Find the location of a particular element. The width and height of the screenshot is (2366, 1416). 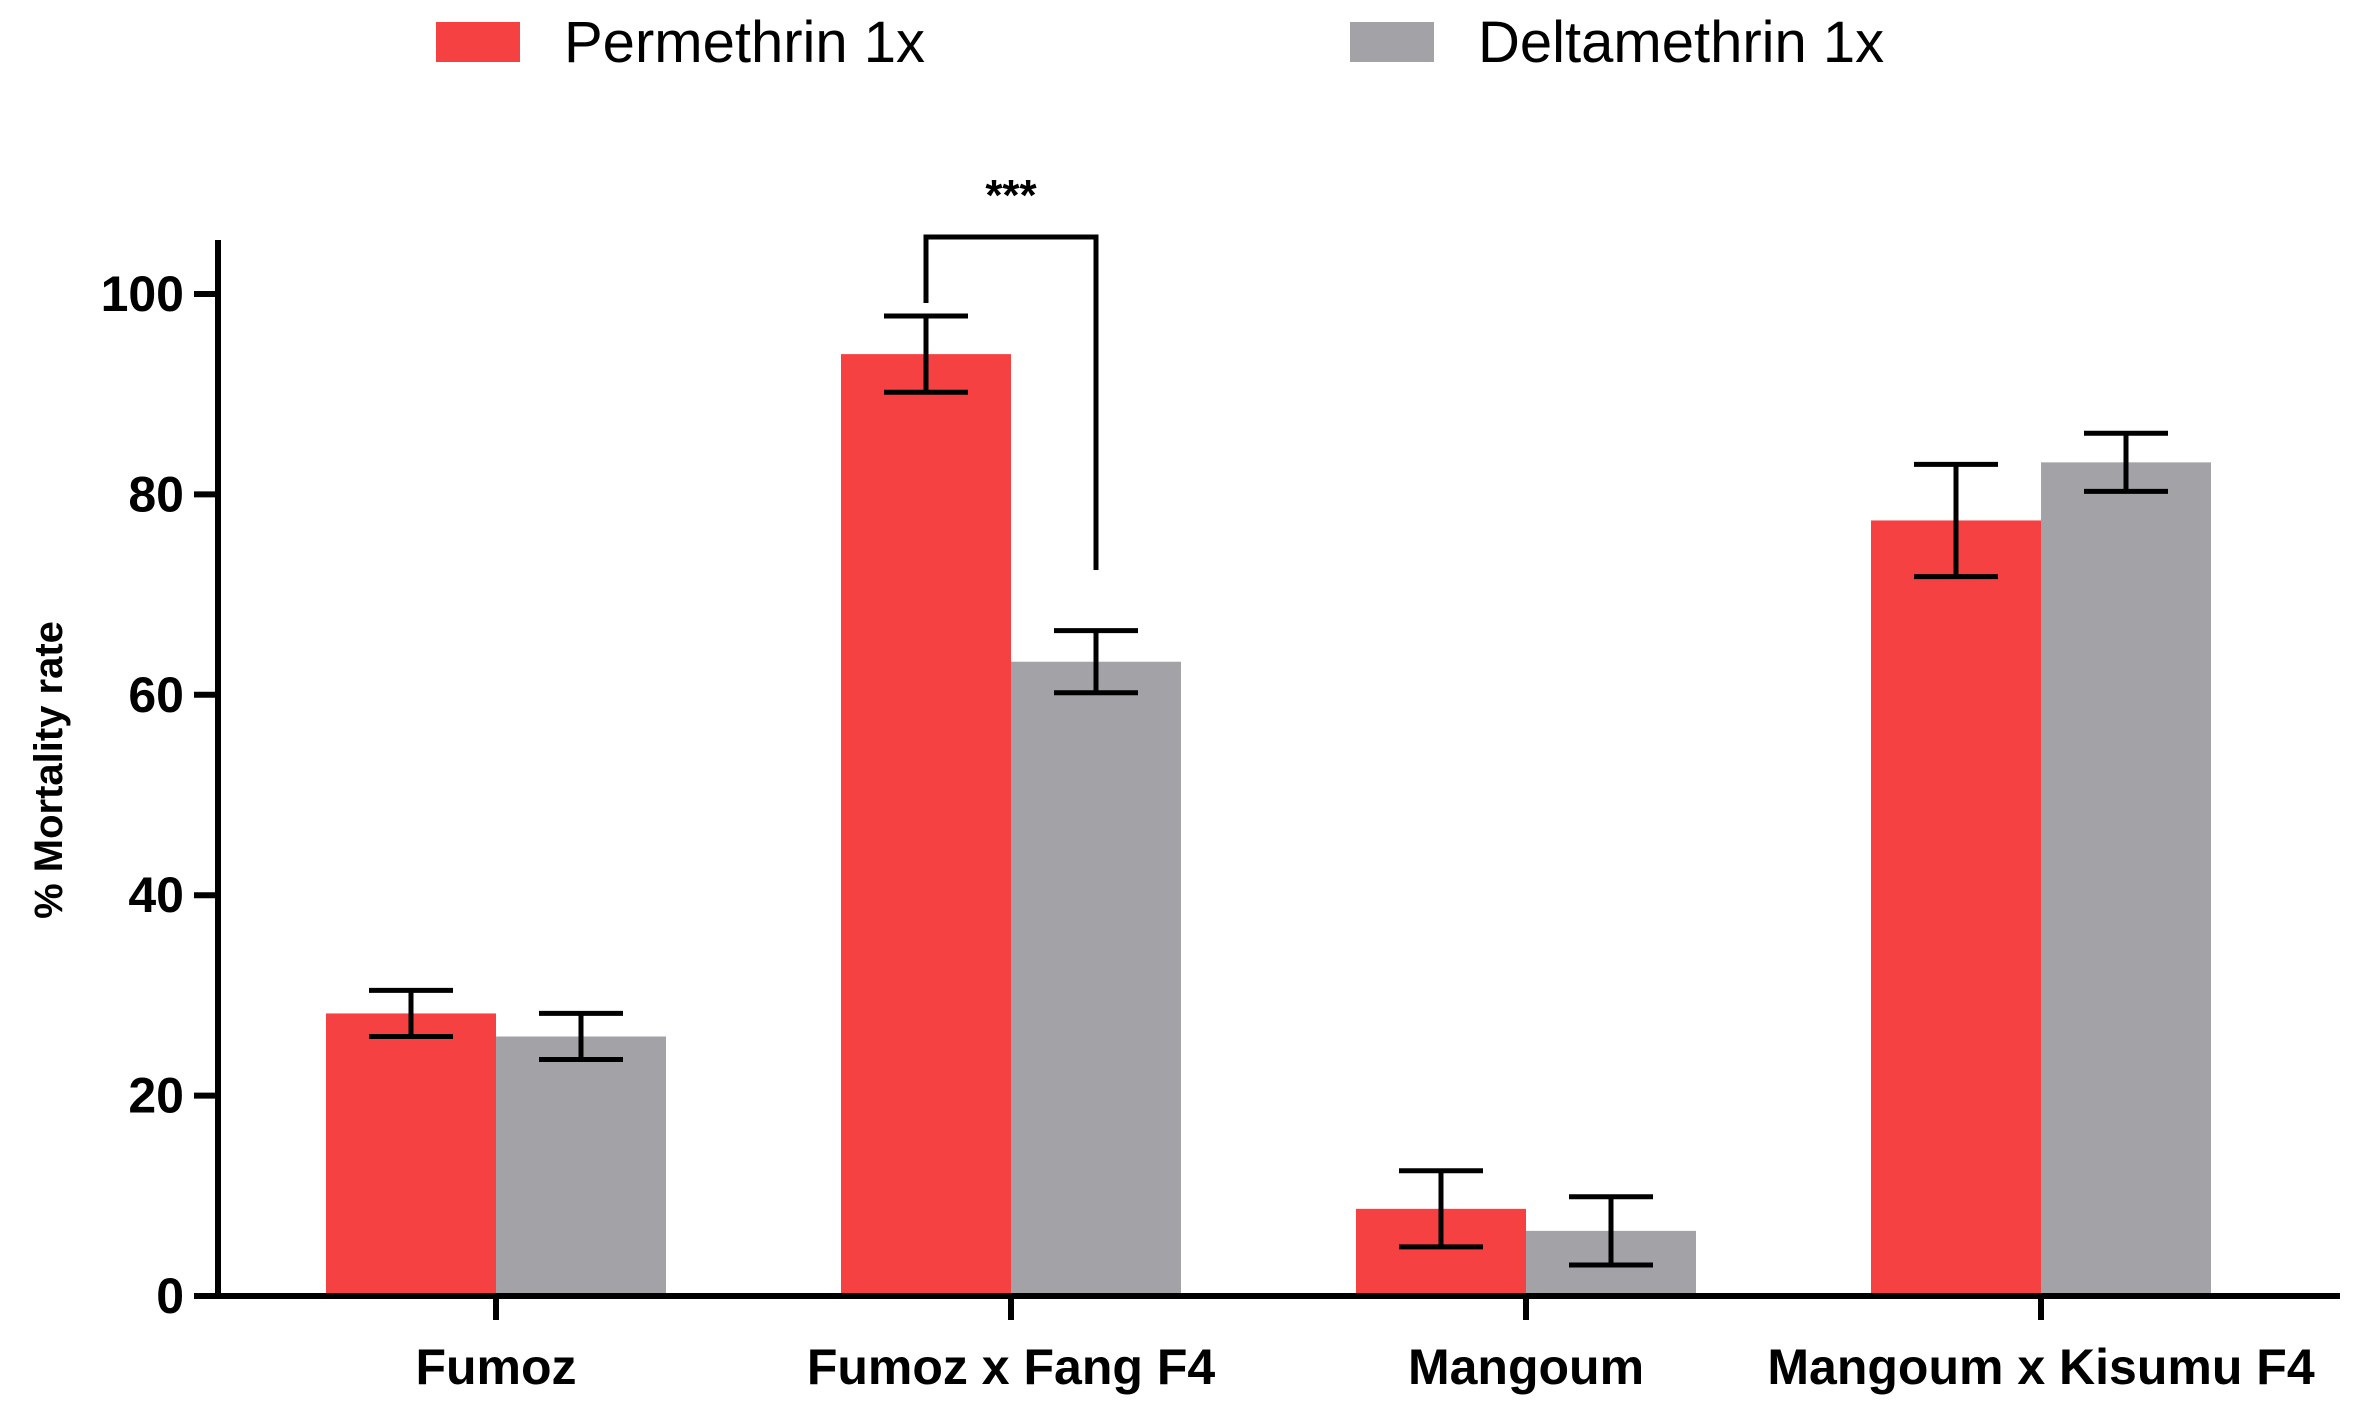

significance-label-0: *** is located at coordinates (1011, 195).